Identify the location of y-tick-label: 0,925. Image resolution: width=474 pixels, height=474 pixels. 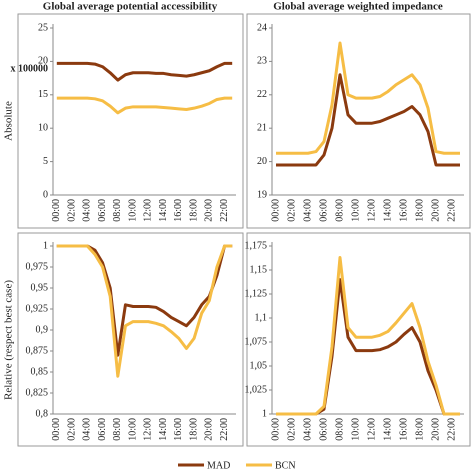
(37, 308).